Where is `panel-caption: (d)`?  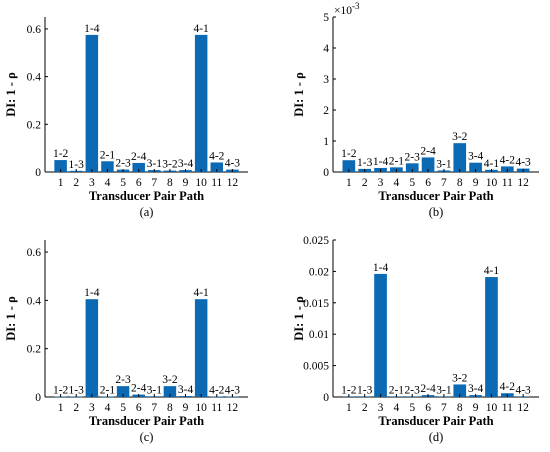 panel-caption: (d) is located at coordinates (436, 437).